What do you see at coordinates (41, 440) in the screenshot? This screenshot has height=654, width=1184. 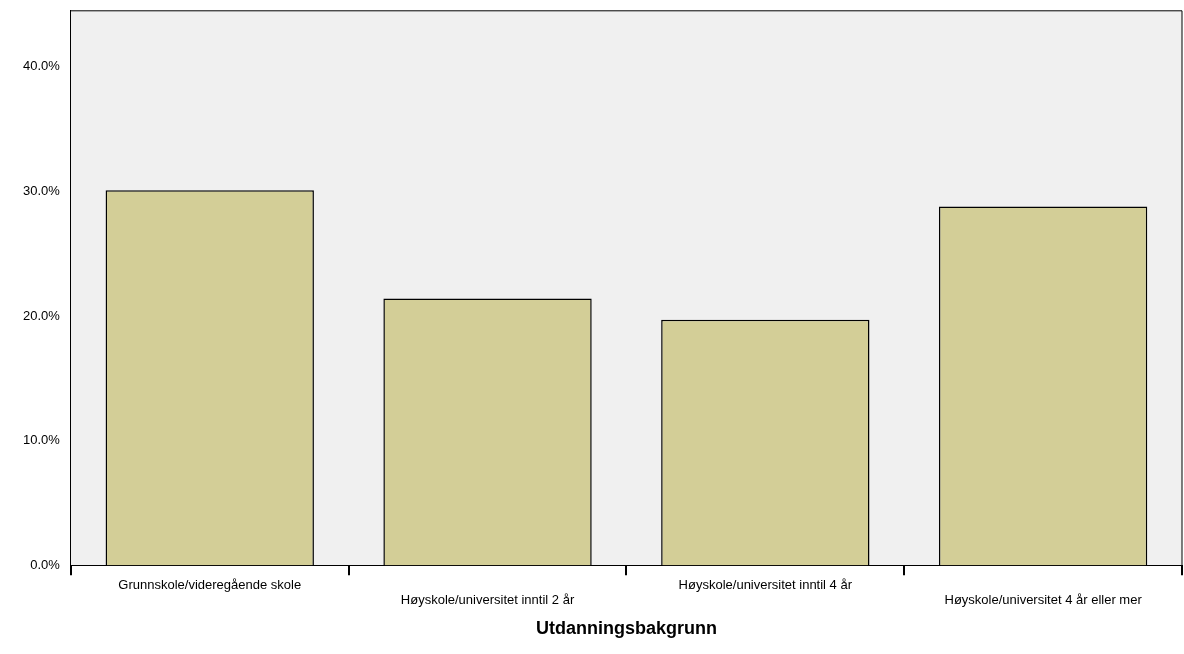 I see `y-tick-label: 10.0%` at bounding box center [41, 440].